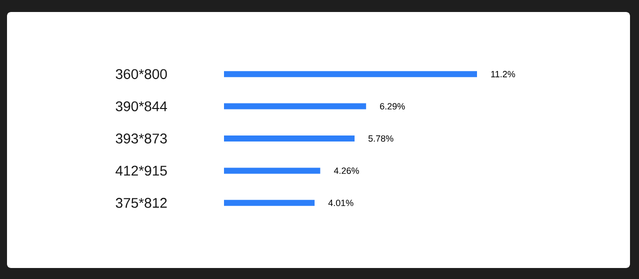 This screenshot has width=639, height=279. What do you see at coordinates (141, 139) in the screenshot?
I see `y-tick-label: 393*873` at bounding box center [141, 139].